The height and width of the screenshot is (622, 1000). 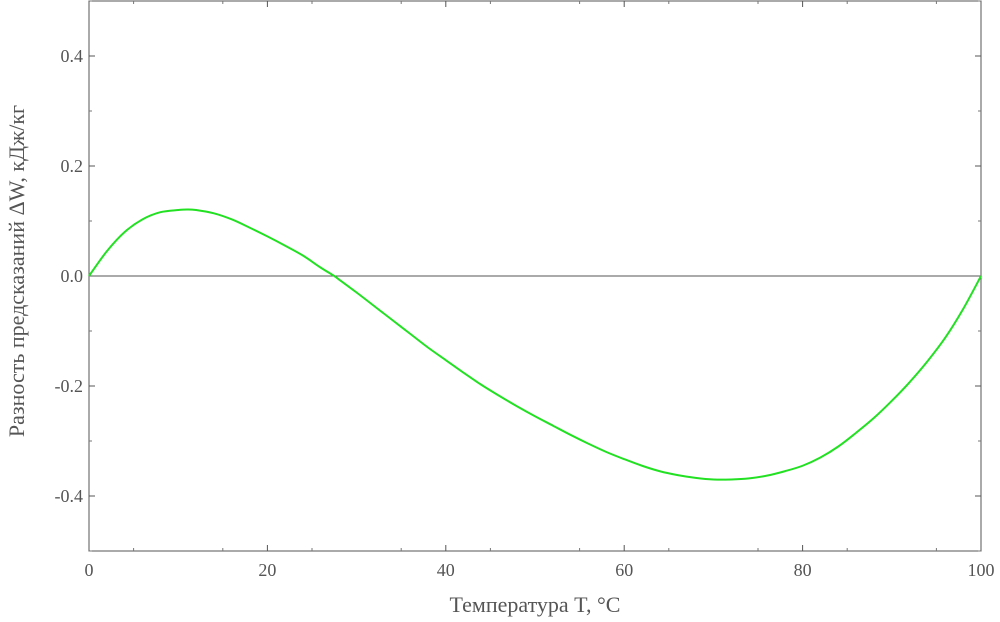 What do you see at coordinates (69, 386) in the screenshot?
I see `y-tick-label: -0.2` at bounding box center [69, 386].